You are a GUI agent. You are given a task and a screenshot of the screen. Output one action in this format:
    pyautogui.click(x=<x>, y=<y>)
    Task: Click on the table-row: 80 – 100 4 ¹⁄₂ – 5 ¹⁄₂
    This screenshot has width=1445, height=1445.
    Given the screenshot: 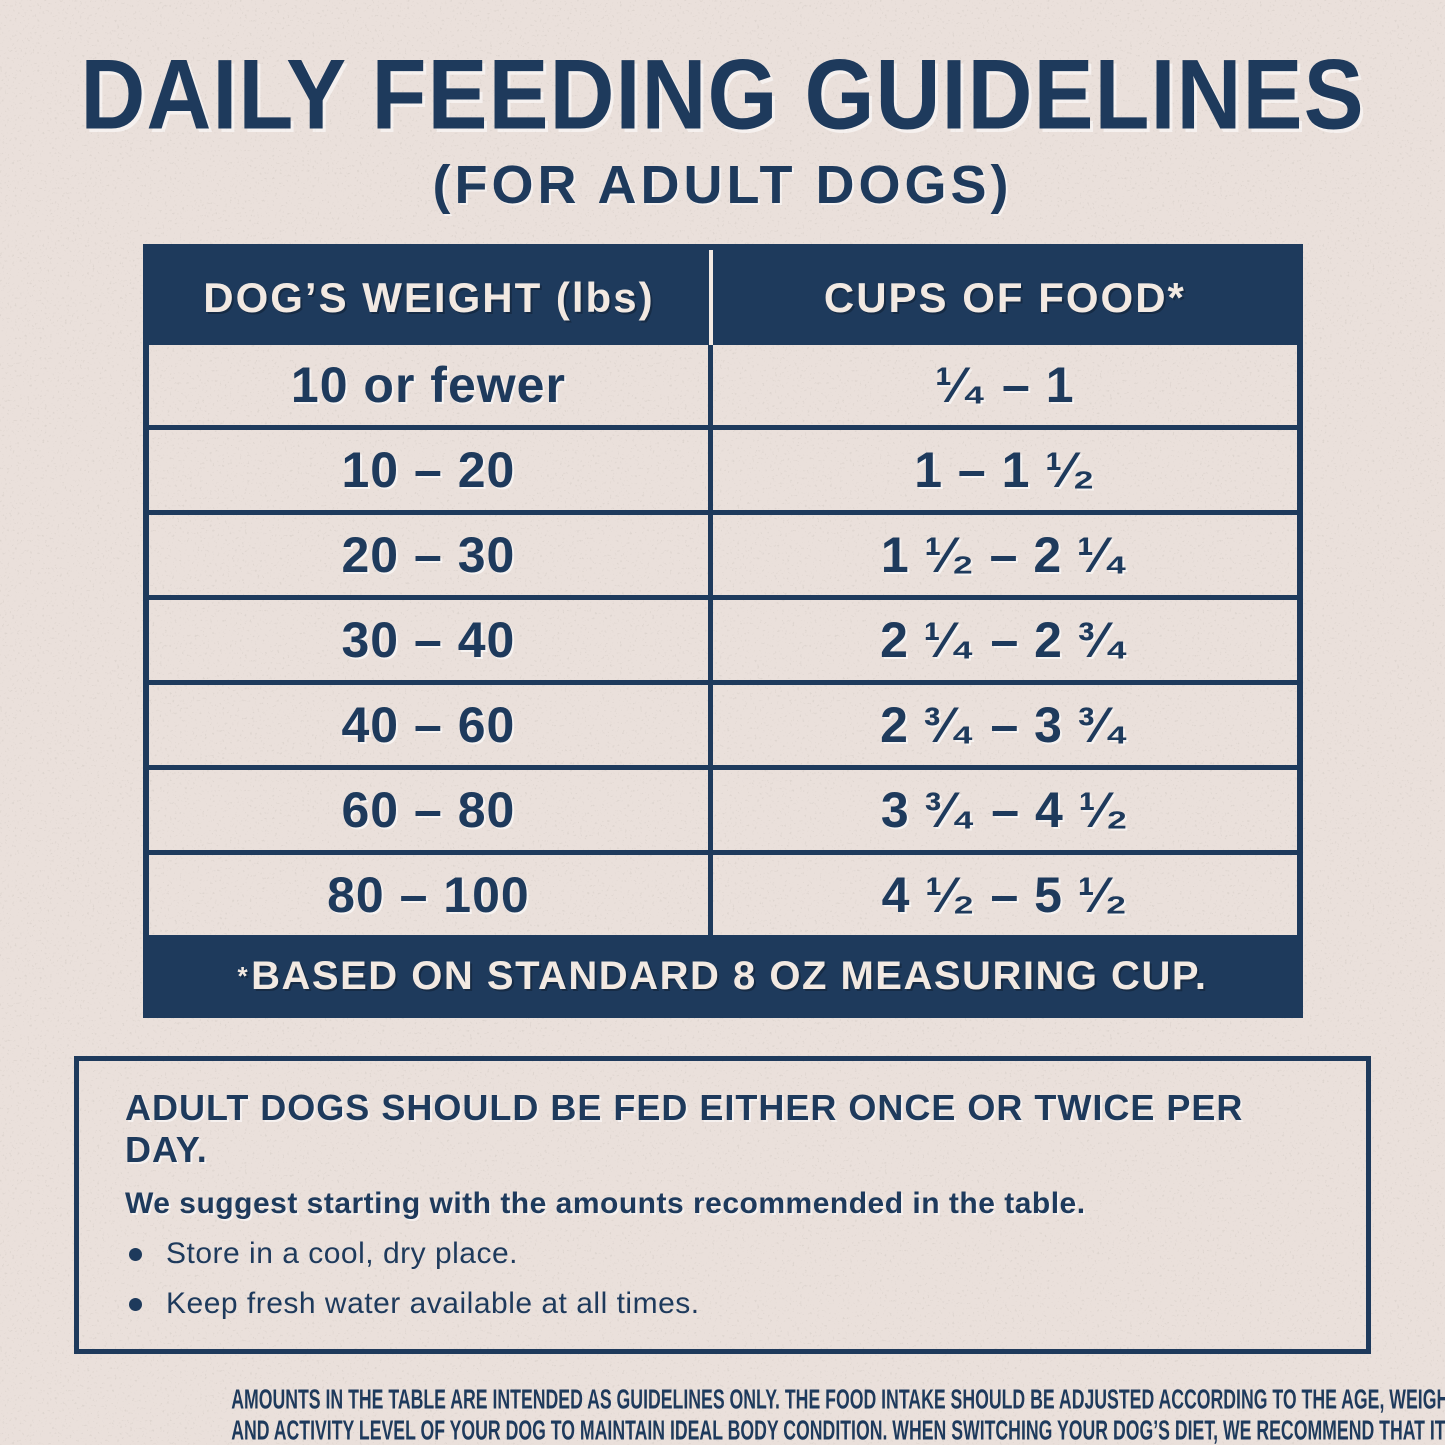 What is the action you would take?
    pyautogui.click(x=722, y=892)
    